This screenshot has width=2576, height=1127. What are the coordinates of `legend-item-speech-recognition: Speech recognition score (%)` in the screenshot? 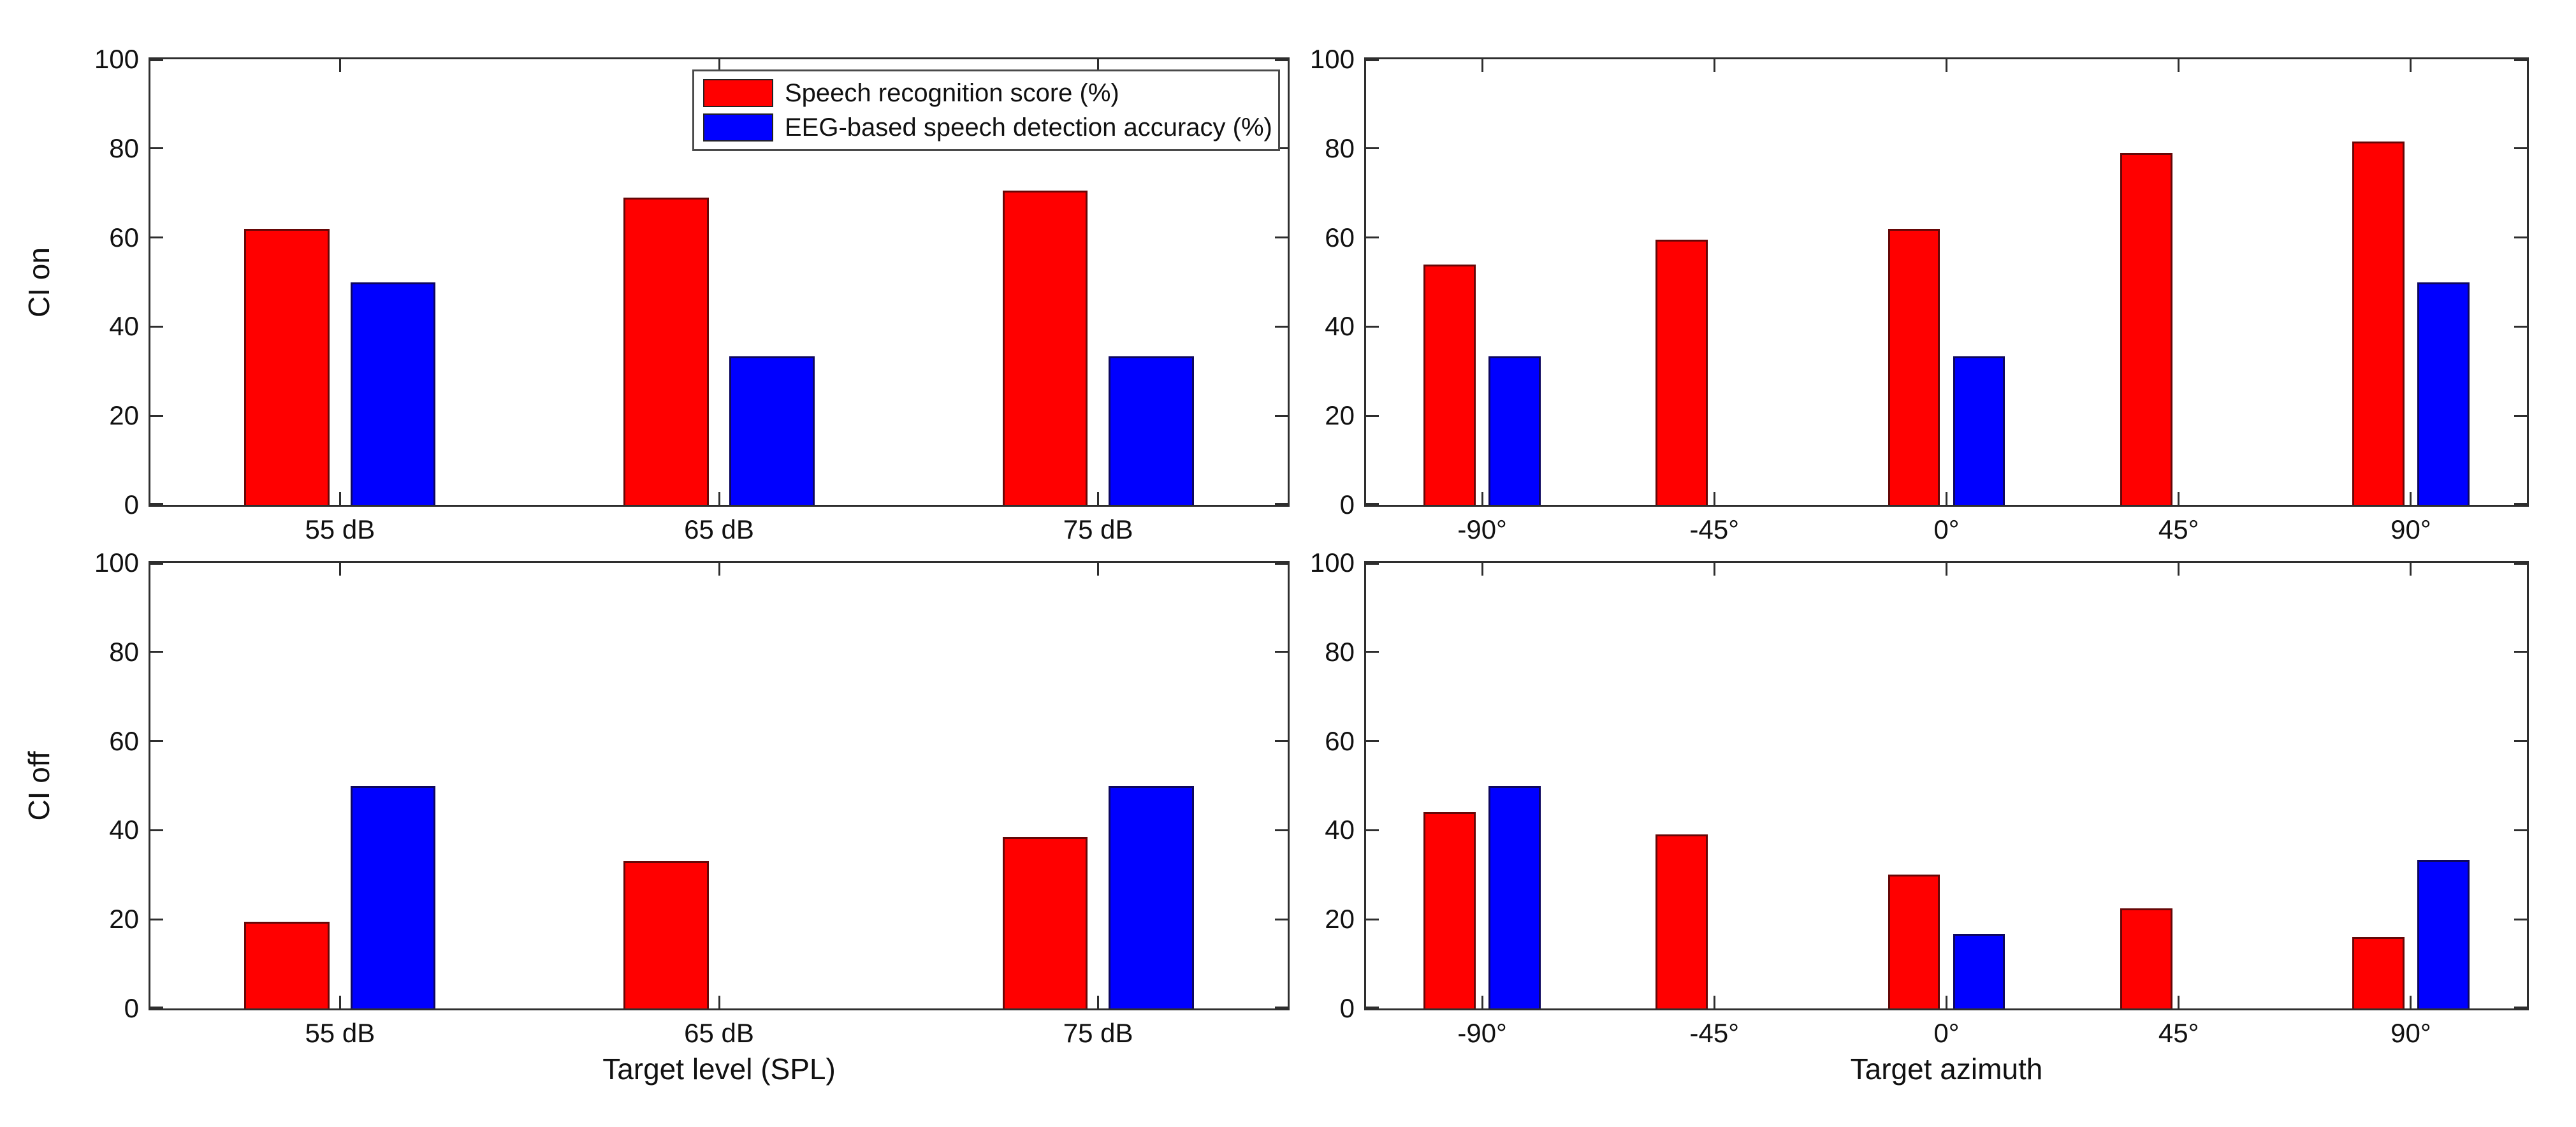 It's located at (986, 93).